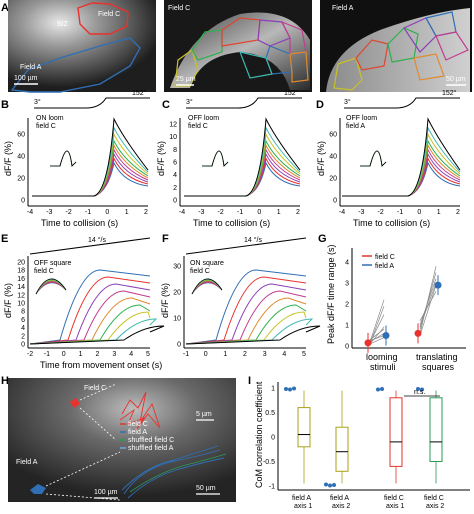  Describe the element at coordinates (225, 354) in the screenshot. I see `f-xtick: 1` at that location.